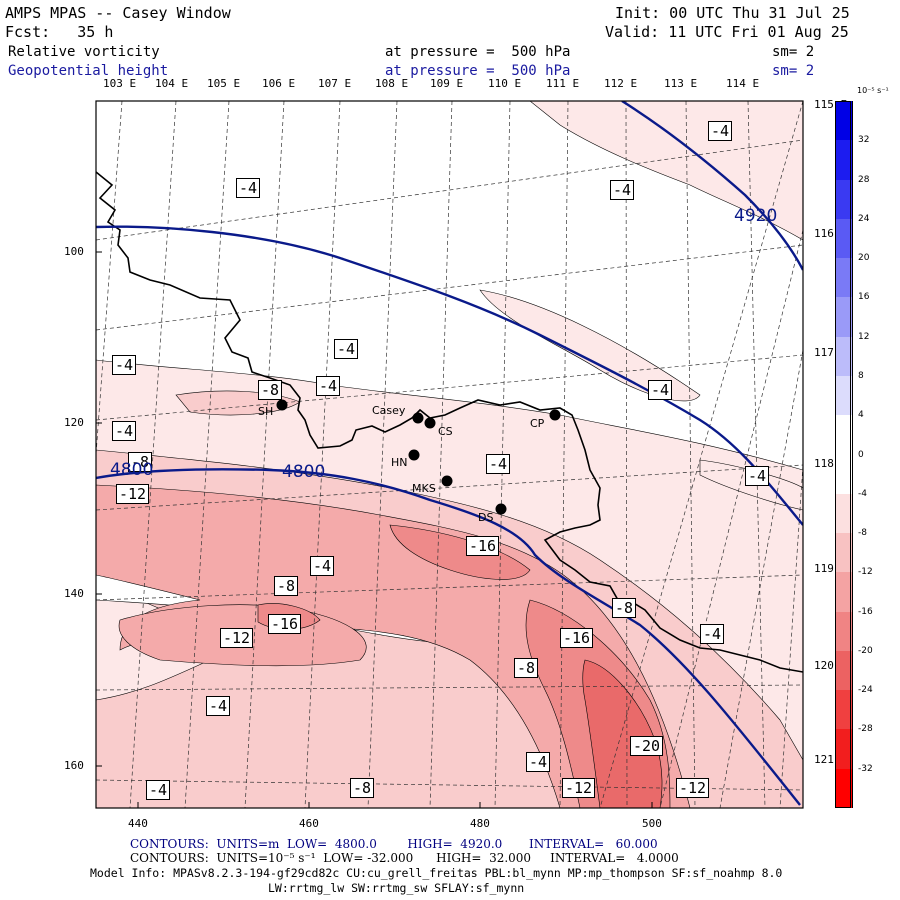 The width and height of the screenshot is (900, 900). I want to click on station-marker-casey, so click(418, 418).